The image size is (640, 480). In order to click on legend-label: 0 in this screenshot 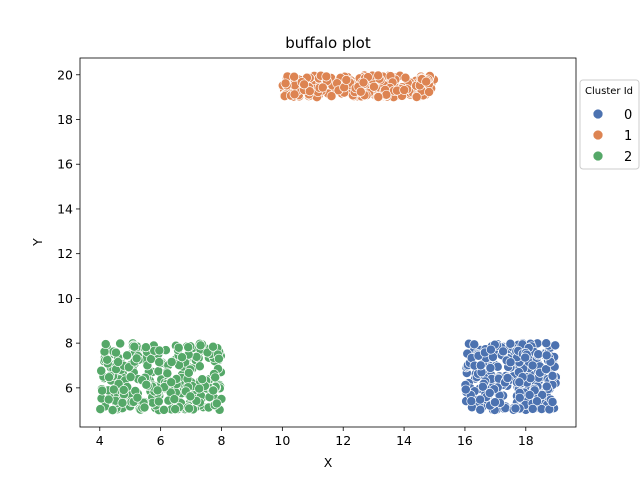, I will do `click(628, 115)`.